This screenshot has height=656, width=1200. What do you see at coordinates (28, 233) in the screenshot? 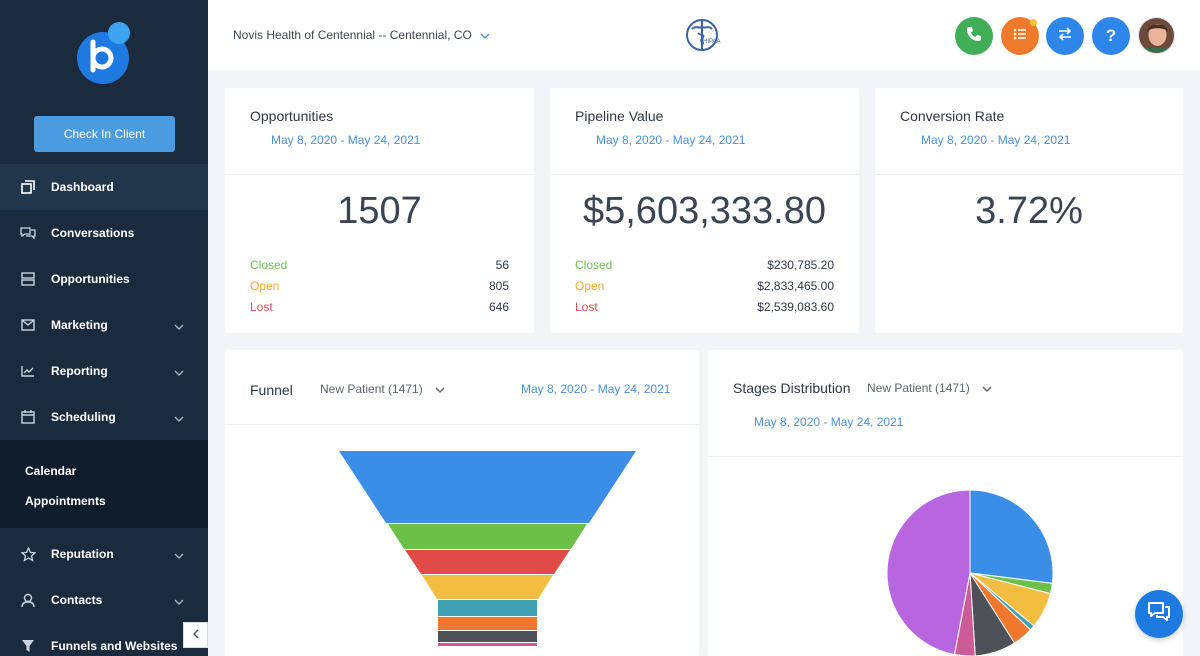
I see `chat-icon` at bounding box center [28, 233].